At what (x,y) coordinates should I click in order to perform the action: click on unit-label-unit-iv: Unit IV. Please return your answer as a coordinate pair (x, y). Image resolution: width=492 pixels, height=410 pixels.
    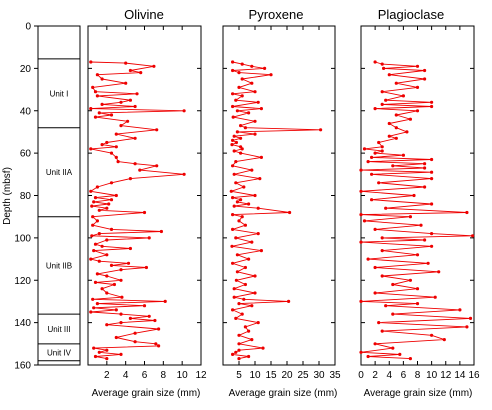
    Looking at the image, I should click on (59, 352).